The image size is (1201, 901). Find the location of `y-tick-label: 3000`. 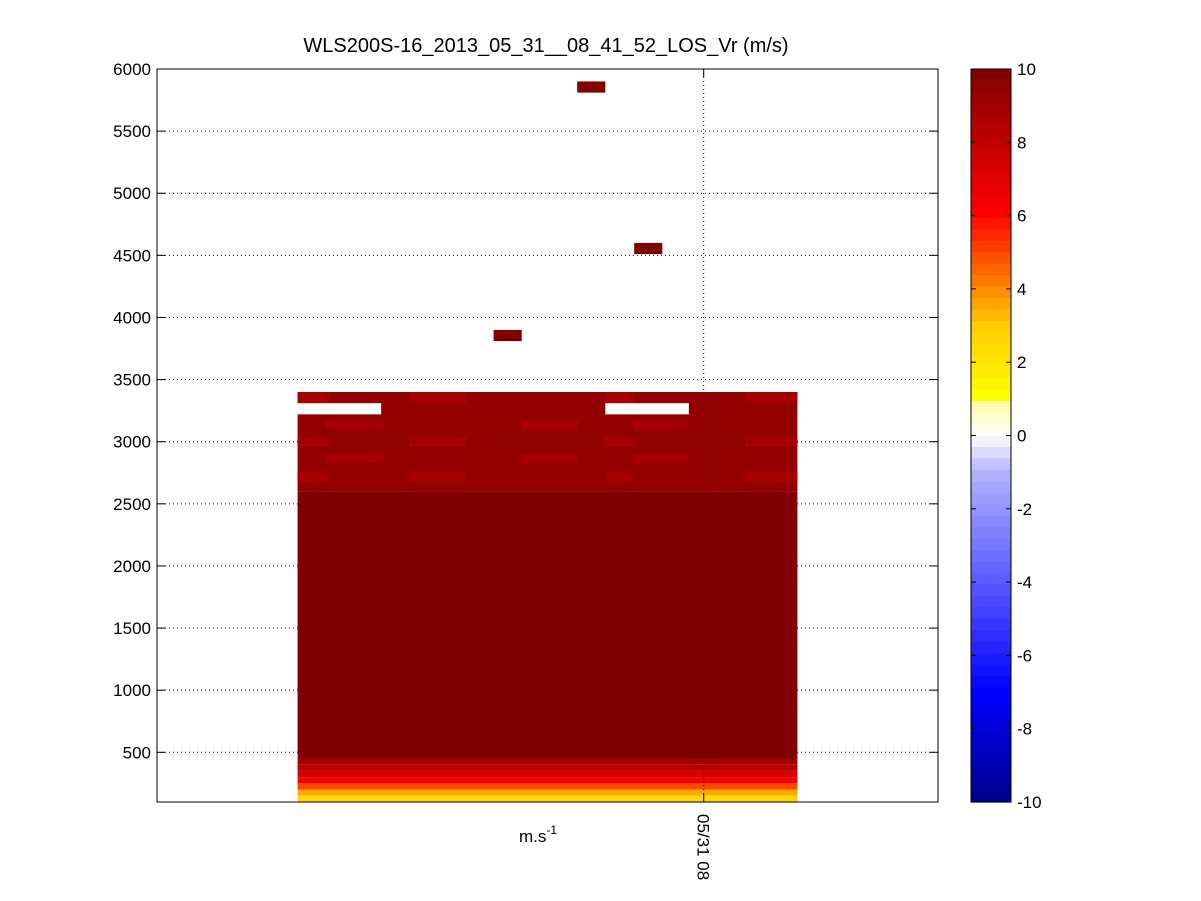

y-tick-label: 3000 is located at coordinates (132, 442).